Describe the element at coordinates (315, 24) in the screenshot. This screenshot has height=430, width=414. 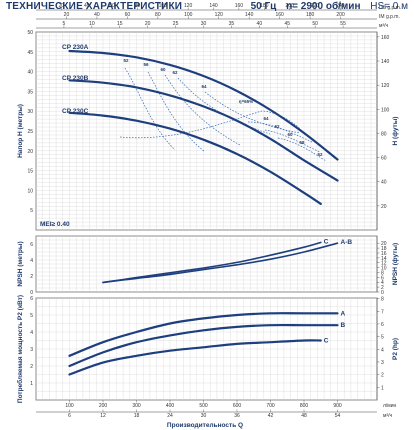
I see `top-scale-tick-label: 50` at that location.